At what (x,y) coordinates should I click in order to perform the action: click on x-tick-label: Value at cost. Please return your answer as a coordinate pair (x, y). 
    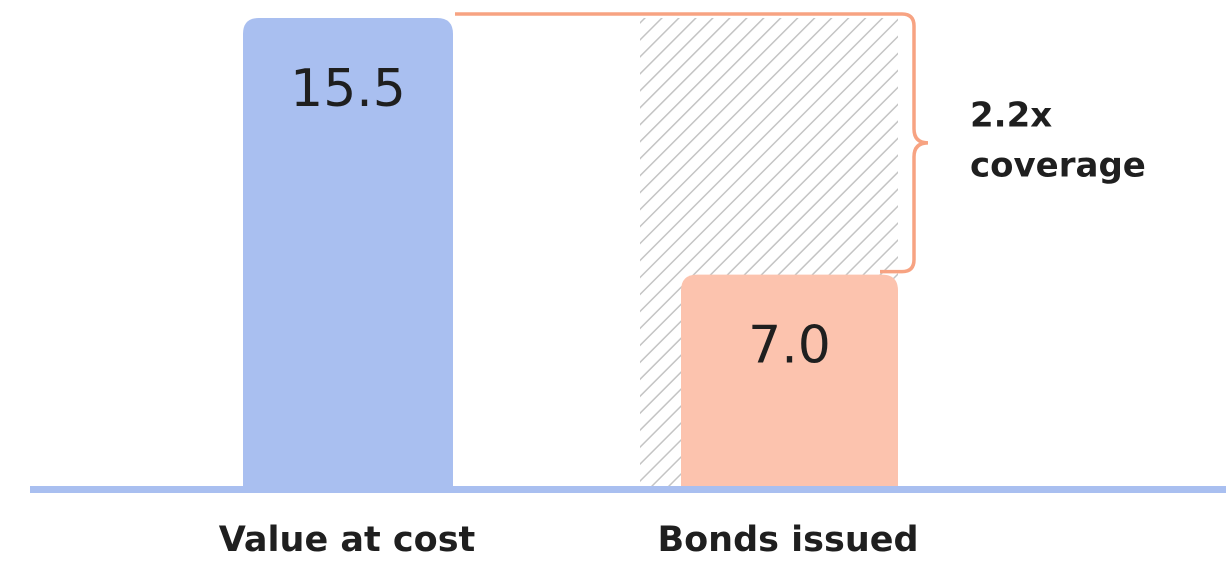
    Looking at the image, I should click on (347, 540).